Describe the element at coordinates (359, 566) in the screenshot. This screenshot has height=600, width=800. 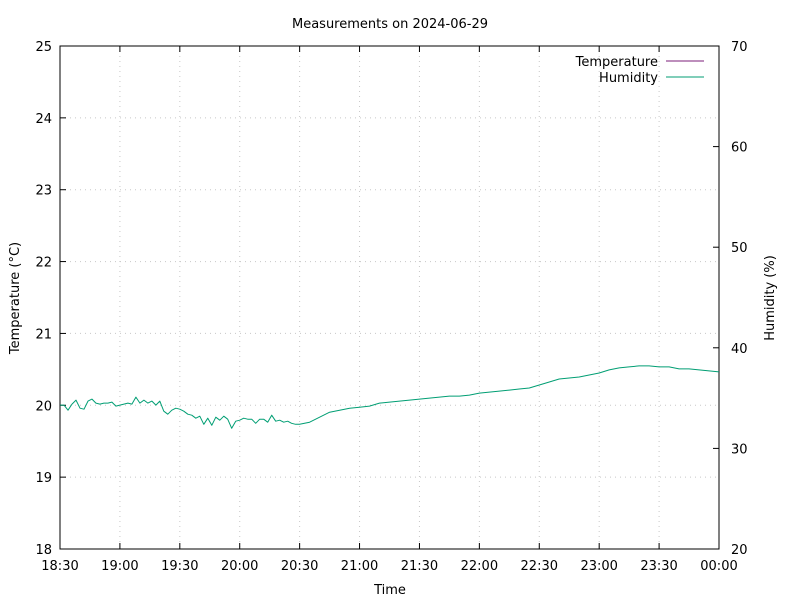
I see `x-tick-label: 21:00` at that location.